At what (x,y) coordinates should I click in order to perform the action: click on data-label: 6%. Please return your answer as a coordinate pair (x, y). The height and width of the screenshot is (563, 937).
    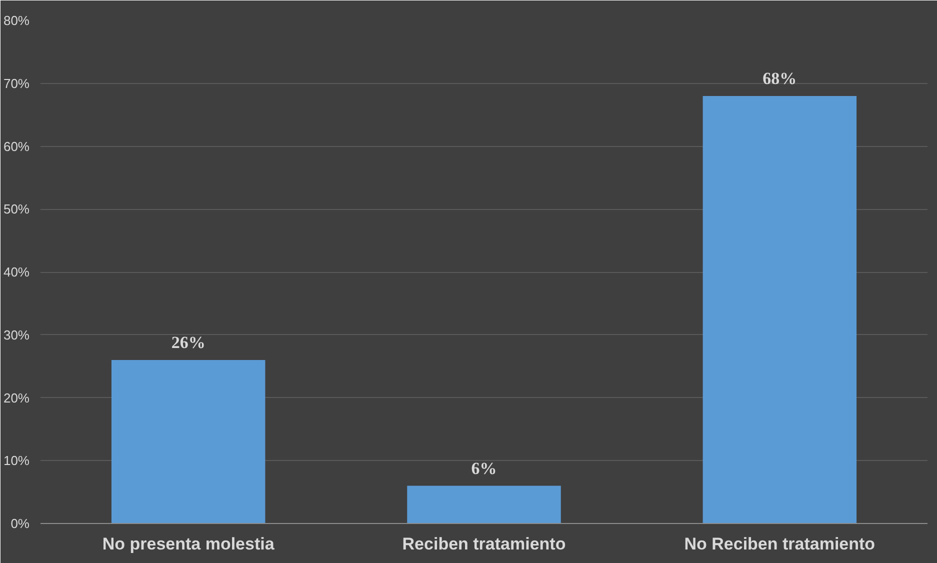
    Looking at the image, I should click on (484, 468).